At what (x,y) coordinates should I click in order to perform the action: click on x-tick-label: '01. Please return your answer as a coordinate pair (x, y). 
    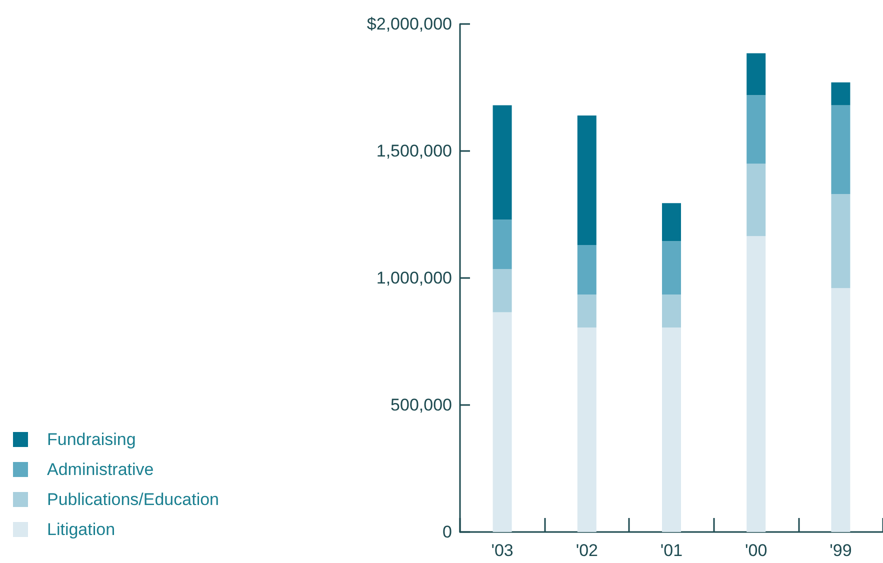
    Looking at the image, I should click on (671, 550).